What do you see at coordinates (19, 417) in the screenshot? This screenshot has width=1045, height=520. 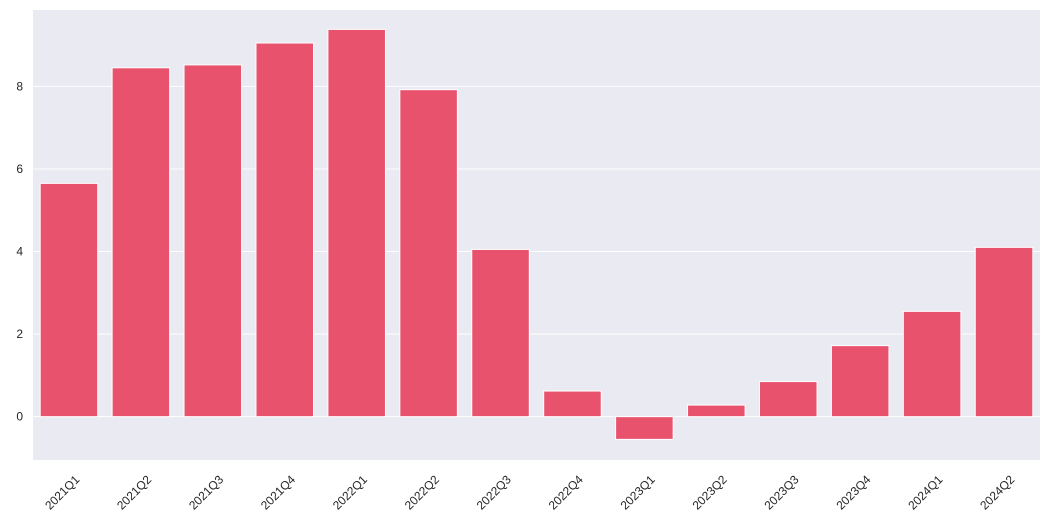 I see `y-tick-label: 0` at bounding box center [19, 417].